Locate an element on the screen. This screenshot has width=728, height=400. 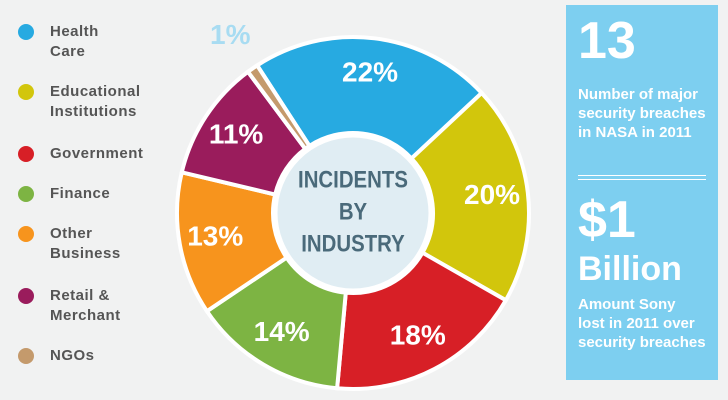
legend-item: Educational Institutions is located at coordinates (79, 102).